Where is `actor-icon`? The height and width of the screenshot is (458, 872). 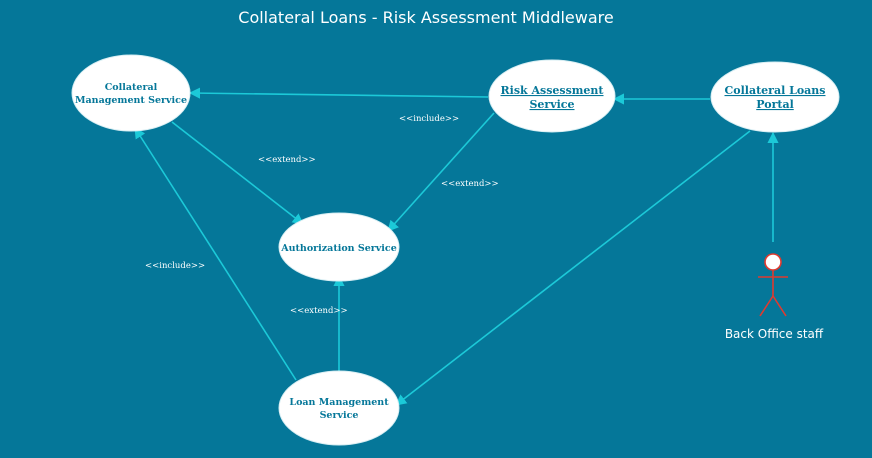
actor-icon is located at coordinates (773, 285).